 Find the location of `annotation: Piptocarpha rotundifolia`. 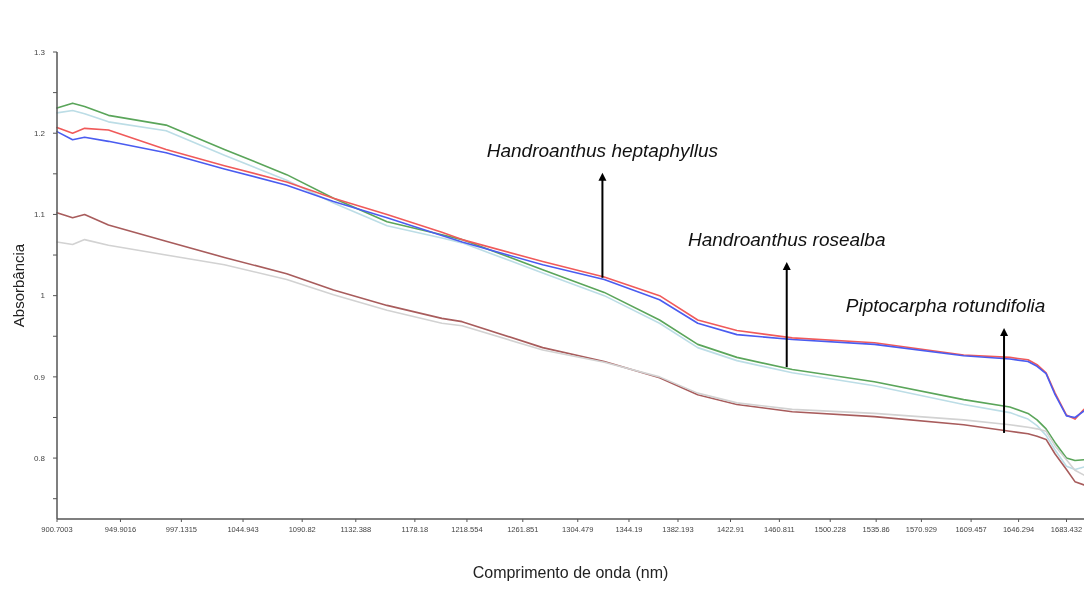

annotation: Piptocarpha rotundifolia is located at coordinates (945, 305).